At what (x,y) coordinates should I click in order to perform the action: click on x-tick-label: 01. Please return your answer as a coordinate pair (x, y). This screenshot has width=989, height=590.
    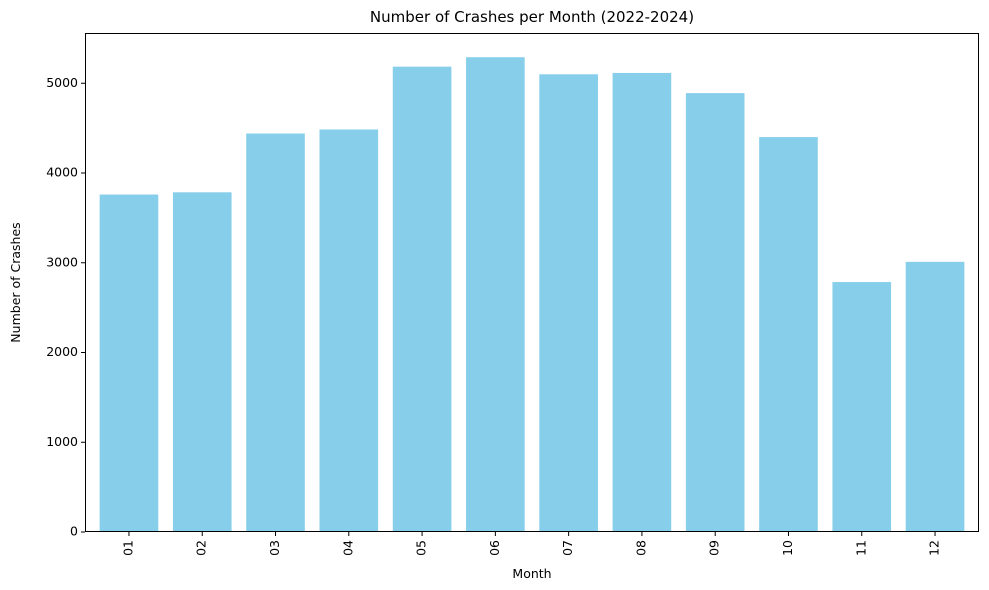
    Looking at the image, I should click on (127, 548).